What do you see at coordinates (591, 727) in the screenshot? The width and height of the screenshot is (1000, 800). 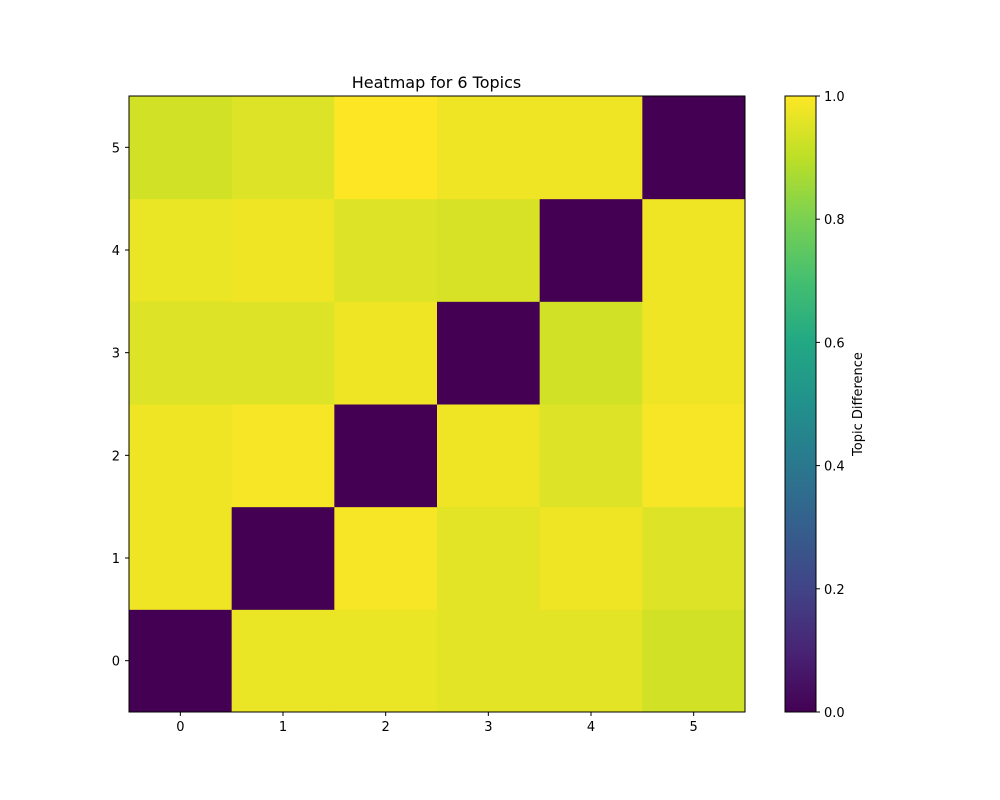 I see `x-tick-label: 4` at bounding box center [591, 727].